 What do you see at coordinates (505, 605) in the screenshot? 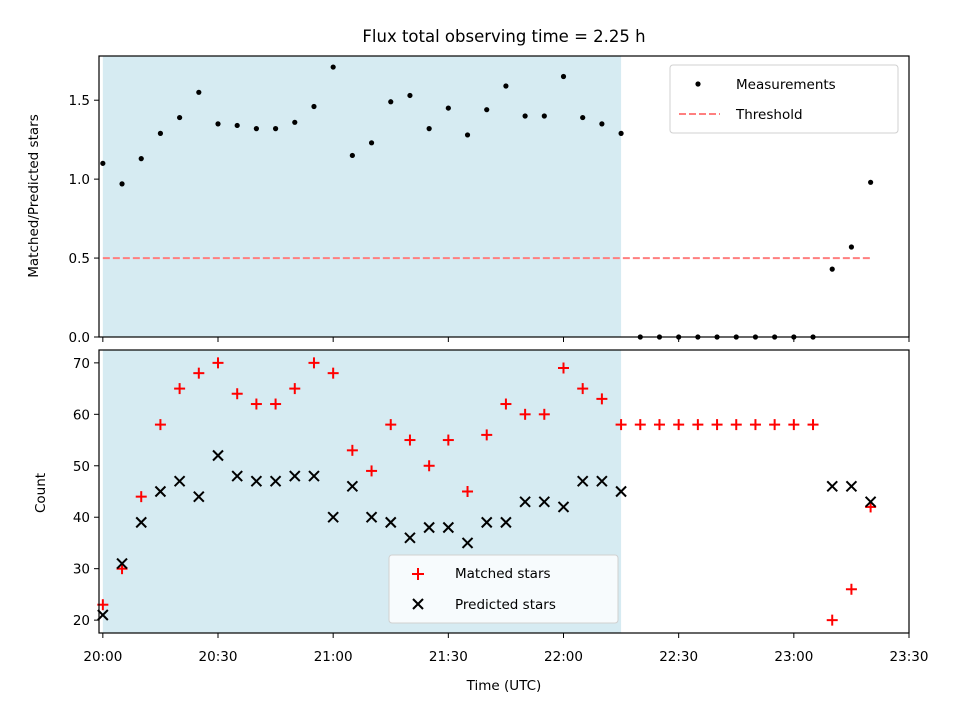
I see `legend-predicted-label: Predicted stars` at bounding box center [505, 605].